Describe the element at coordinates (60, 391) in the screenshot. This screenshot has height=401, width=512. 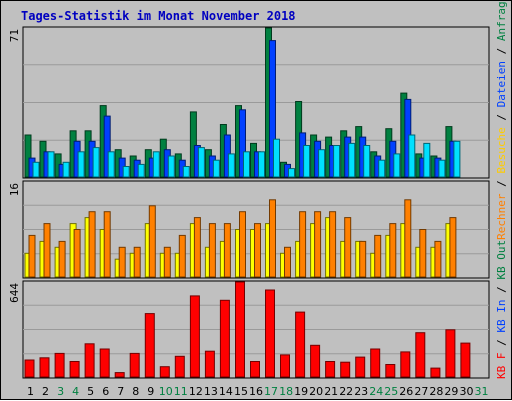
I see `day-label-3: 3` at that location.